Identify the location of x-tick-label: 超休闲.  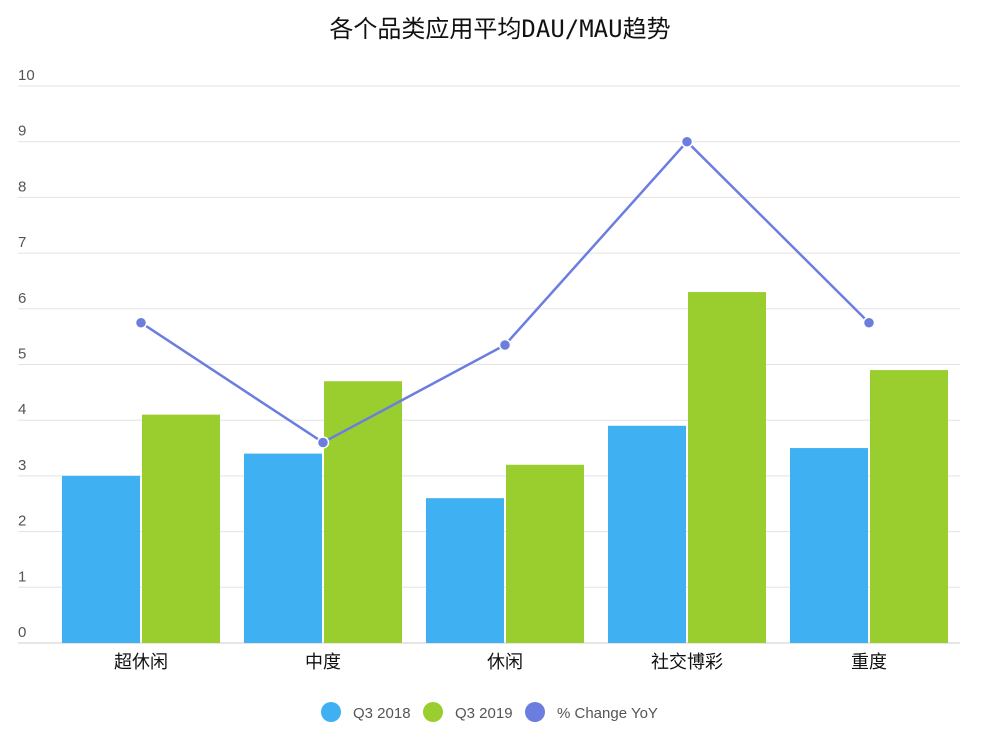
(141, 662).